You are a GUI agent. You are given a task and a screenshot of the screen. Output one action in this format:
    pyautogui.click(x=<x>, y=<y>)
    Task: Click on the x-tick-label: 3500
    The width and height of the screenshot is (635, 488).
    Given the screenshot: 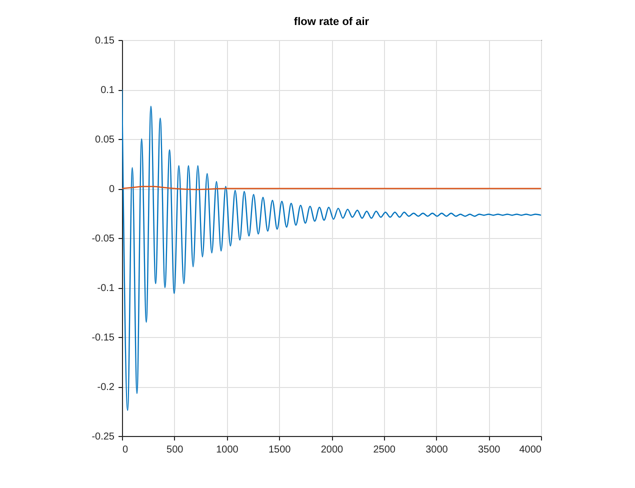 What is the action you would take?
    pyautogui.click(x=489, y=450)
    